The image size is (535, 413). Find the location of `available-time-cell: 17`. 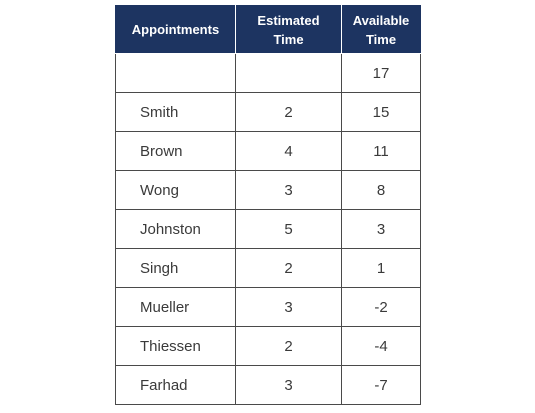

available-time-cell: 17 is located at coordinates (381, 73).